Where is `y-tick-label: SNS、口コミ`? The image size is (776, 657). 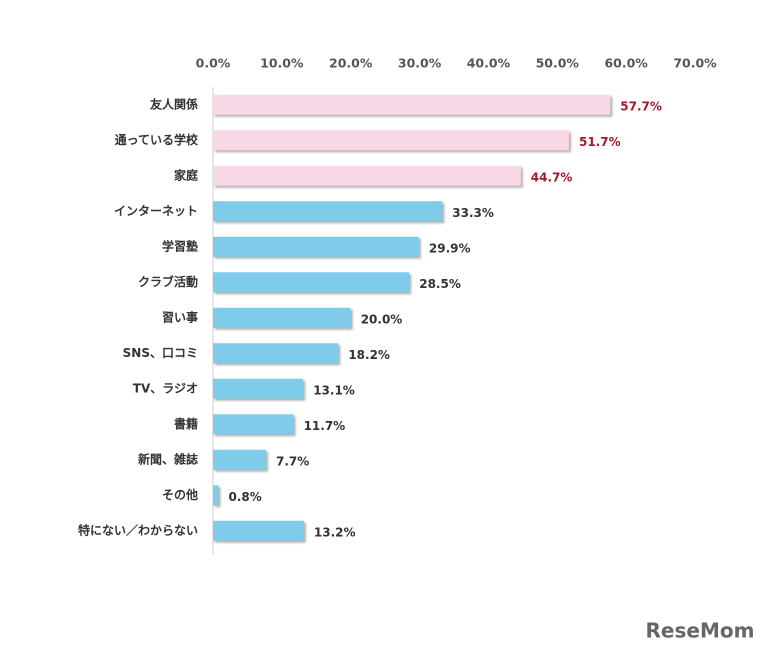
y-tick-label: SNS、口コミ is located at coordinates (160, 353).